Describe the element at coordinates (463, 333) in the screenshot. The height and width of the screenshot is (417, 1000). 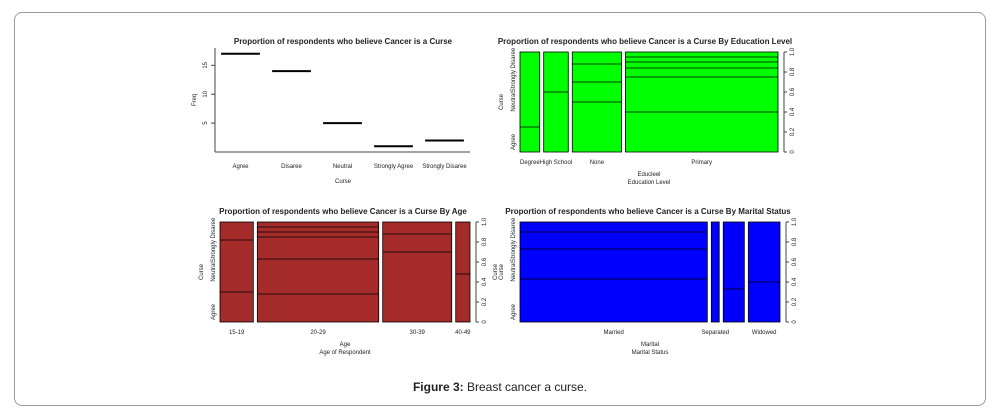
I see `chart-3-x-tick-label: 40-49` at that location.